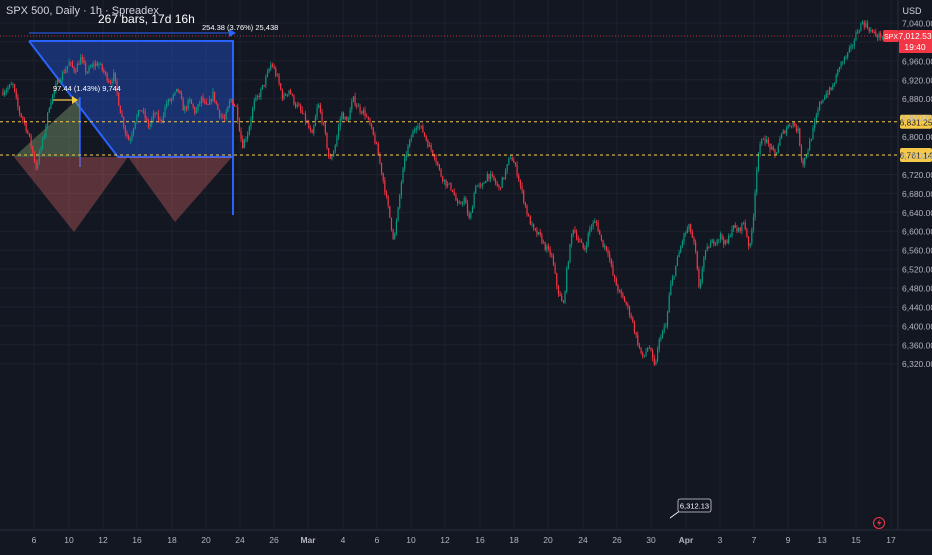  I want to click on time-tick-label: 7, so click(754, 540).